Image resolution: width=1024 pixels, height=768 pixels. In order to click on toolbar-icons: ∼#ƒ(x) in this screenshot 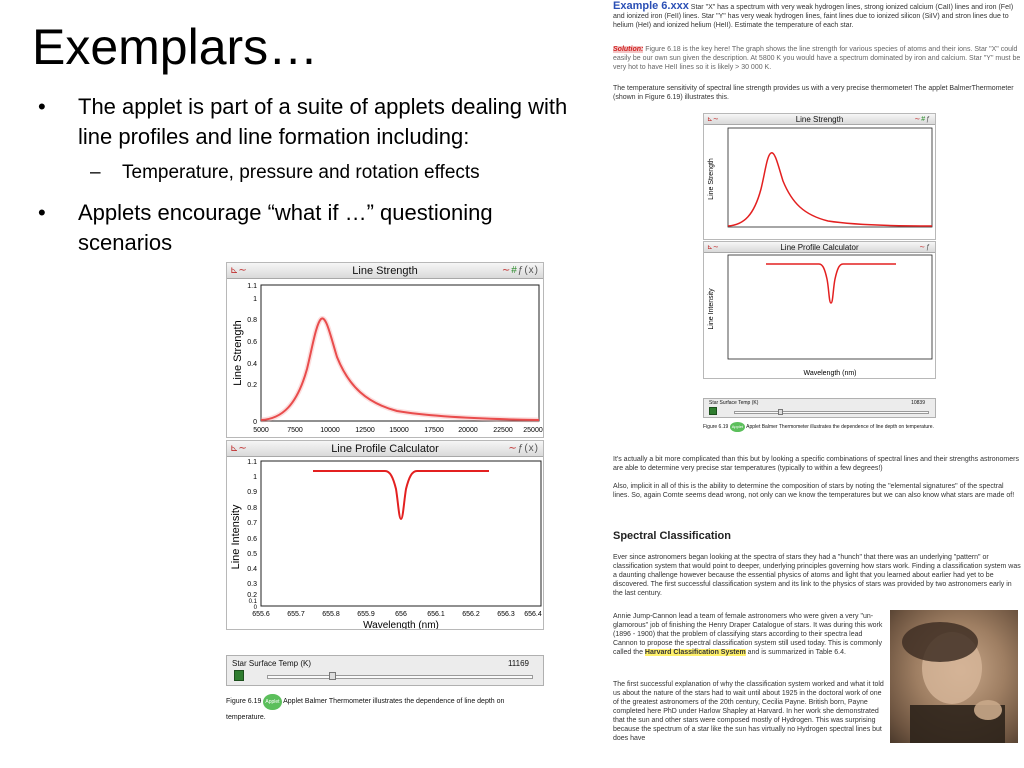, I will do `click(520, 271)`.